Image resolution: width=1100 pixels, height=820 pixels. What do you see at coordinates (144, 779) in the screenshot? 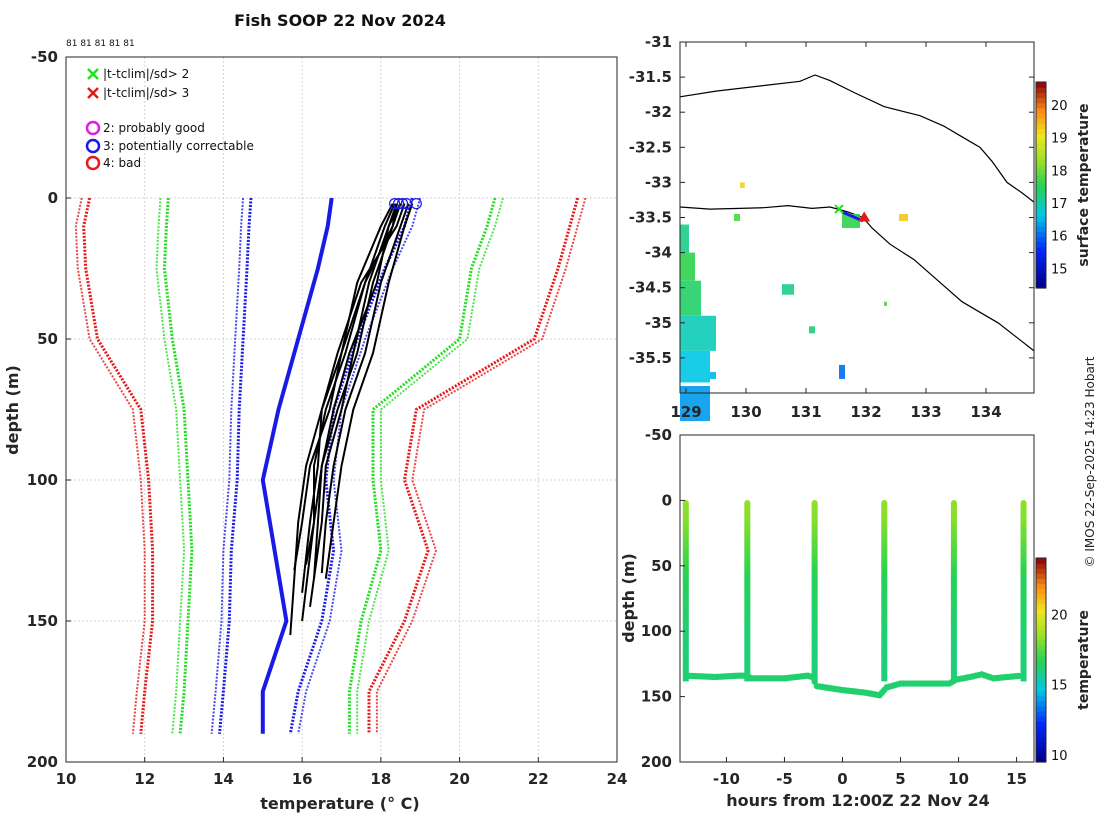
I see `profile-xtick-label: 12` at bounding box center [144, 779].